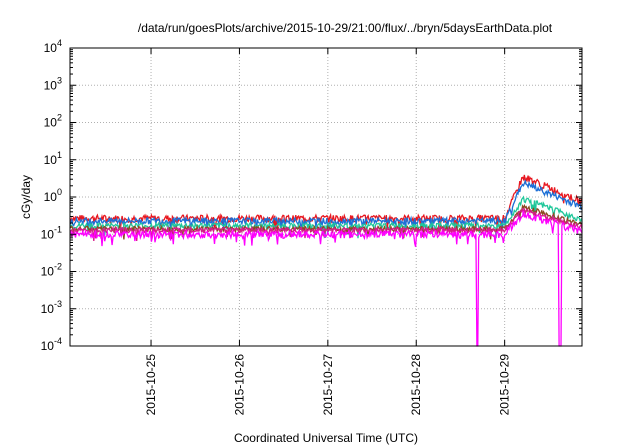 The width and height of the screenshot is (640, 448). Describe the element at coordinates (328, 385) in the screenshot. I see `x-tick-label: 2015-10-27` at that location.